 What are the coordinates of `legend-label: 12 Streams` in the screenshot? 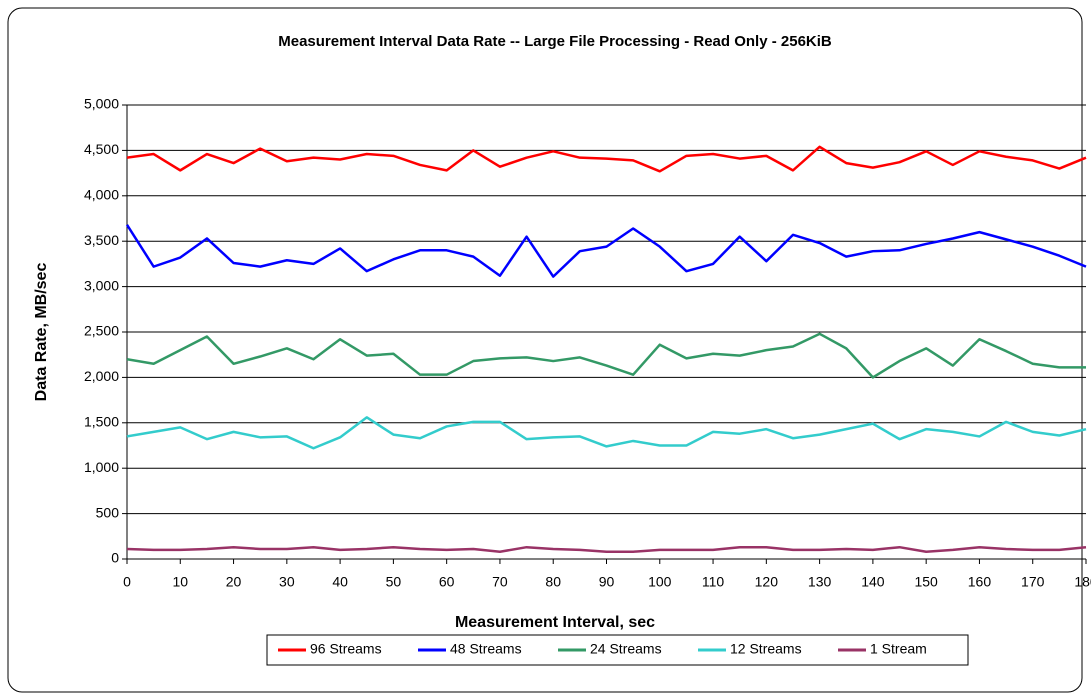 It's located at (766, 649).